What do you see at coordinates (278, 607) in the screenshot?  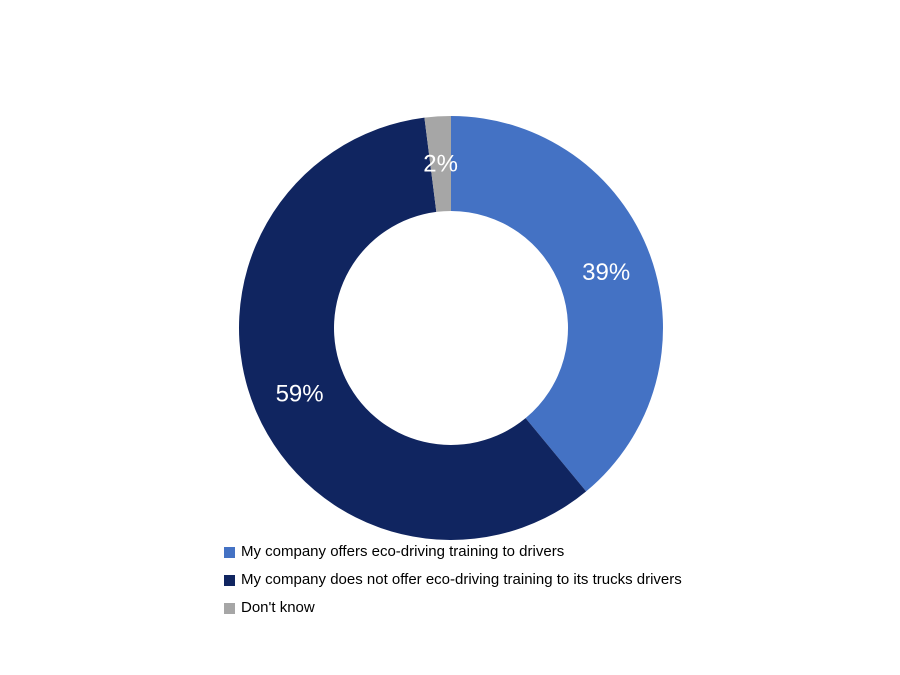 I see `legend-label-dont-know: Don't know` at bounding box center [278, 607].